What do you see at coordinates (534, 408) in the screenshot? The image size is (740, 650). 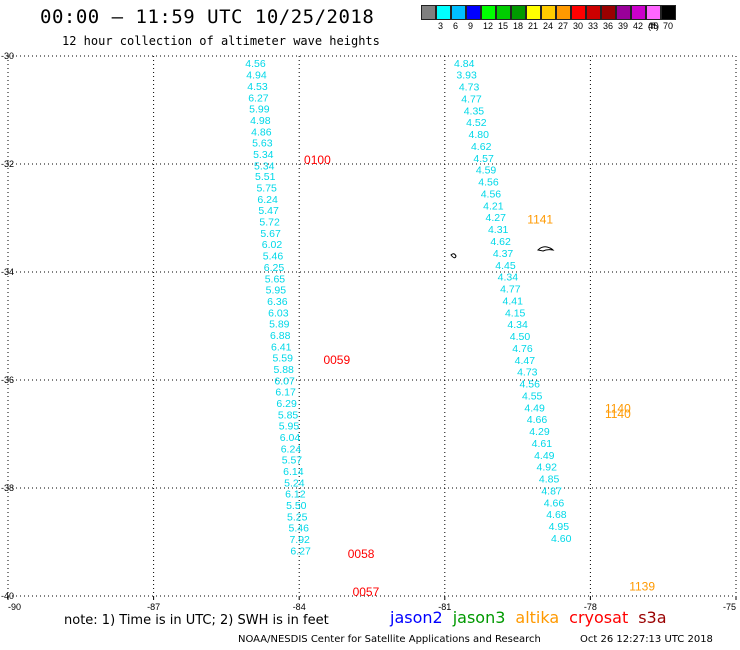 I see `swh-value-altika: 4.49` at bounding box center [534, 408].